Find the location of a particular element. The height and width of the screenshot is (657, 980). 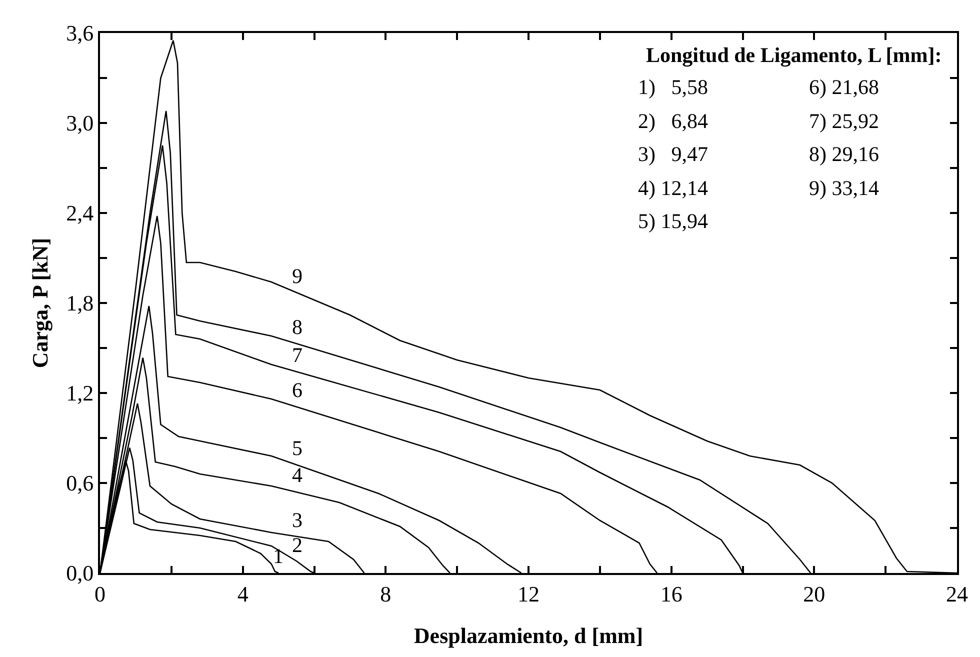

series-label: 6 is located at coordinates (297, 390).